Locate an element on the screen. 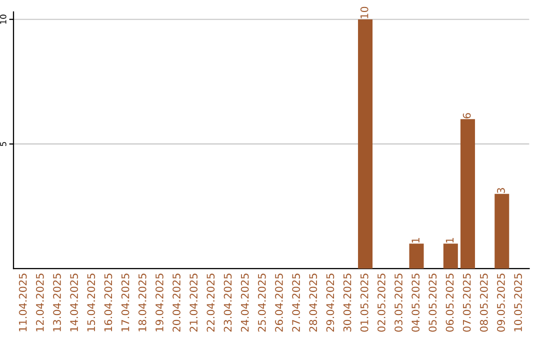  x-tick-label: 14.04.2025 is located at coordinates (74, 303).